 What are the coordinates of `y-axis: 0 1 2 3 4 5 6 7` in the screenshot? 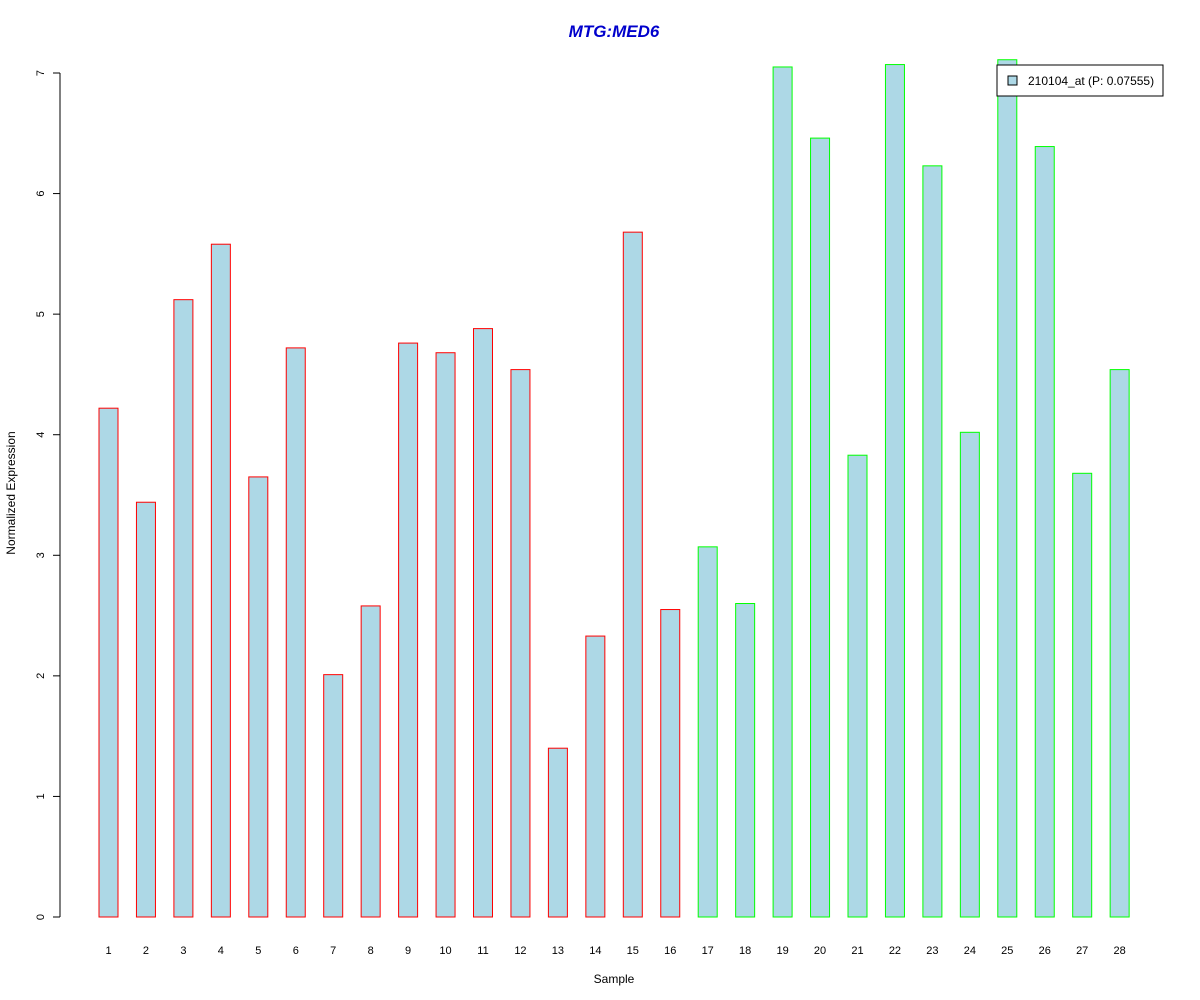 It's located at (48, 495).